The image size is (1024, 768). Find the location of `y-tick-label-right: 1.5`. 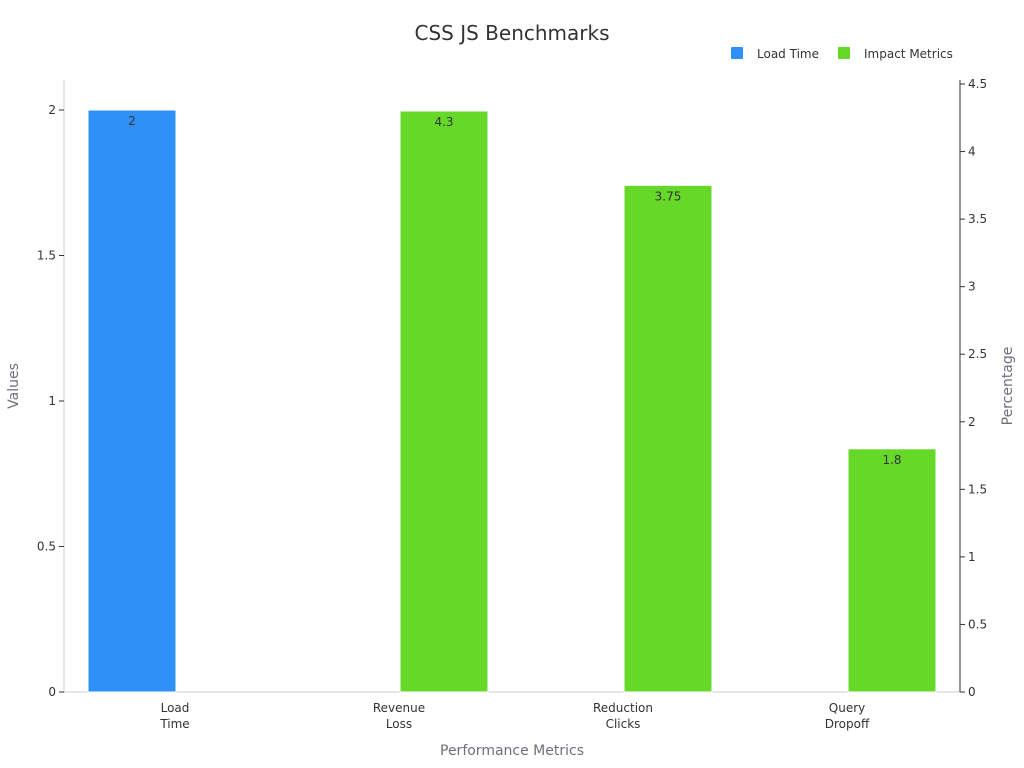

y-tick-label-right: 1.5 is located at coordinates (977, 489).